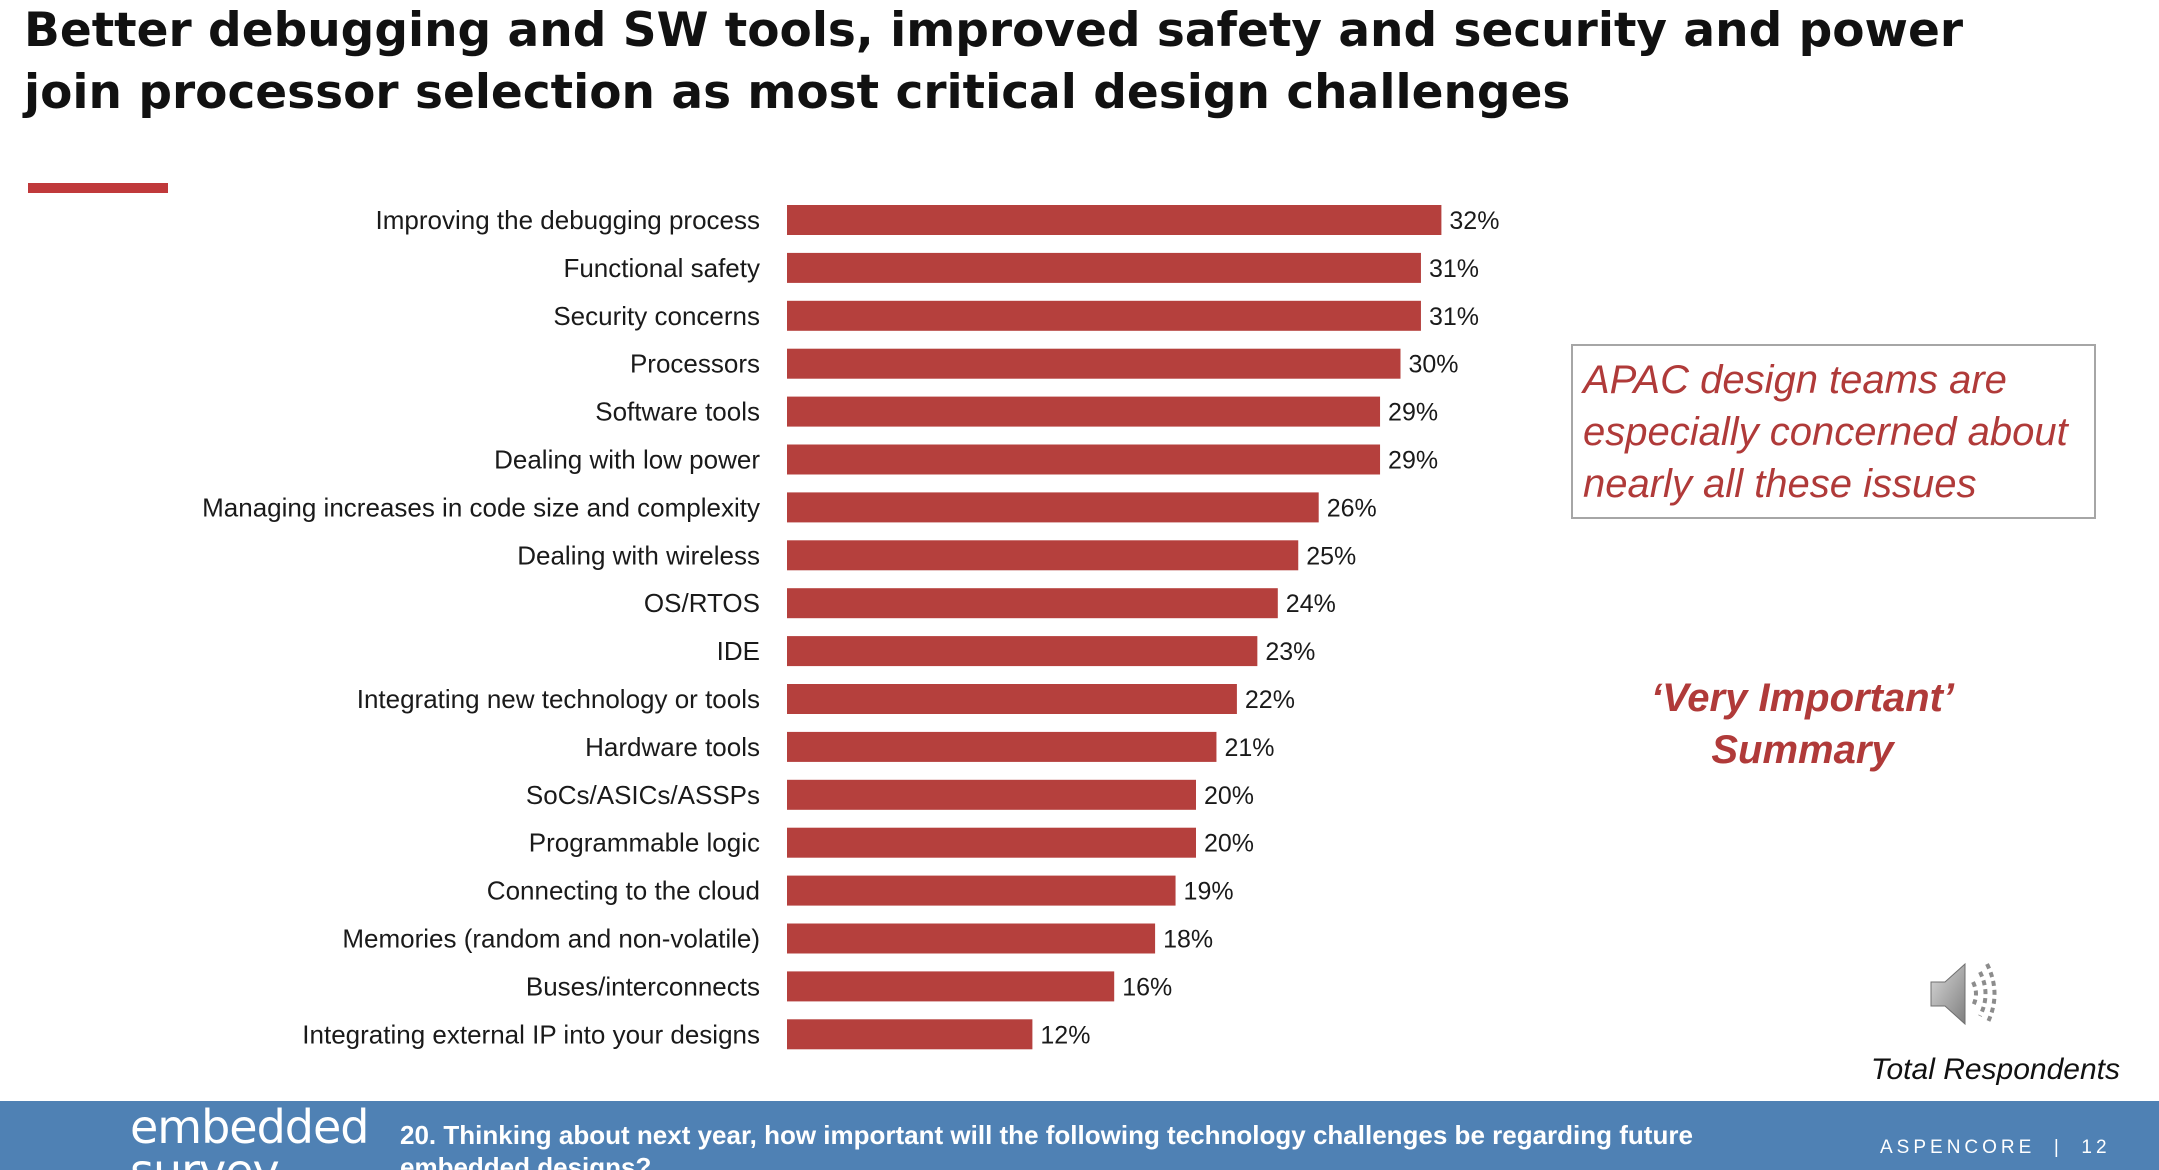 Image resolution: width=2159 pixels, height=1170 pixels. I want to click on value-label: 26%, so click(1352, 508).